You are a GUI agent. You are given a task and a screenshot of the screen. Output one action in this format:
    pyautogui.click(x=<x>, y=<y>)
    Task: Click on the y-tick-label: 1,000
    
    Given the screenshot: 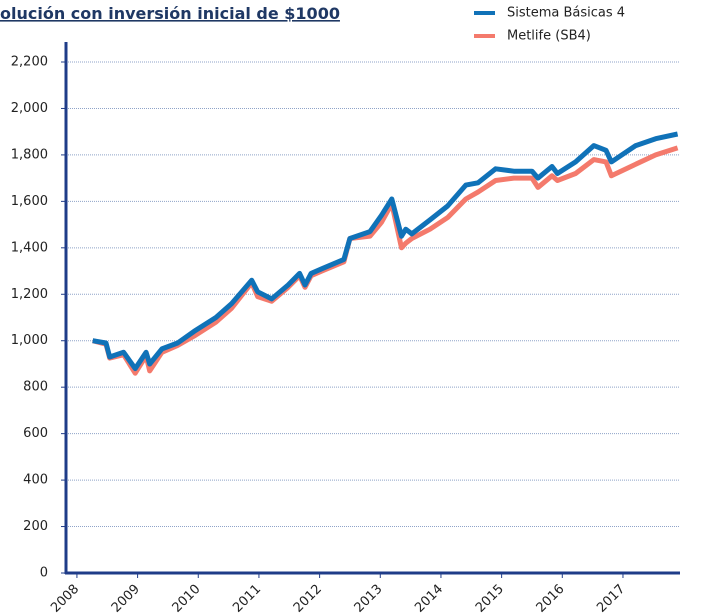 What is the action you would take?
    pyautogui.click(x=29, y=340)
    